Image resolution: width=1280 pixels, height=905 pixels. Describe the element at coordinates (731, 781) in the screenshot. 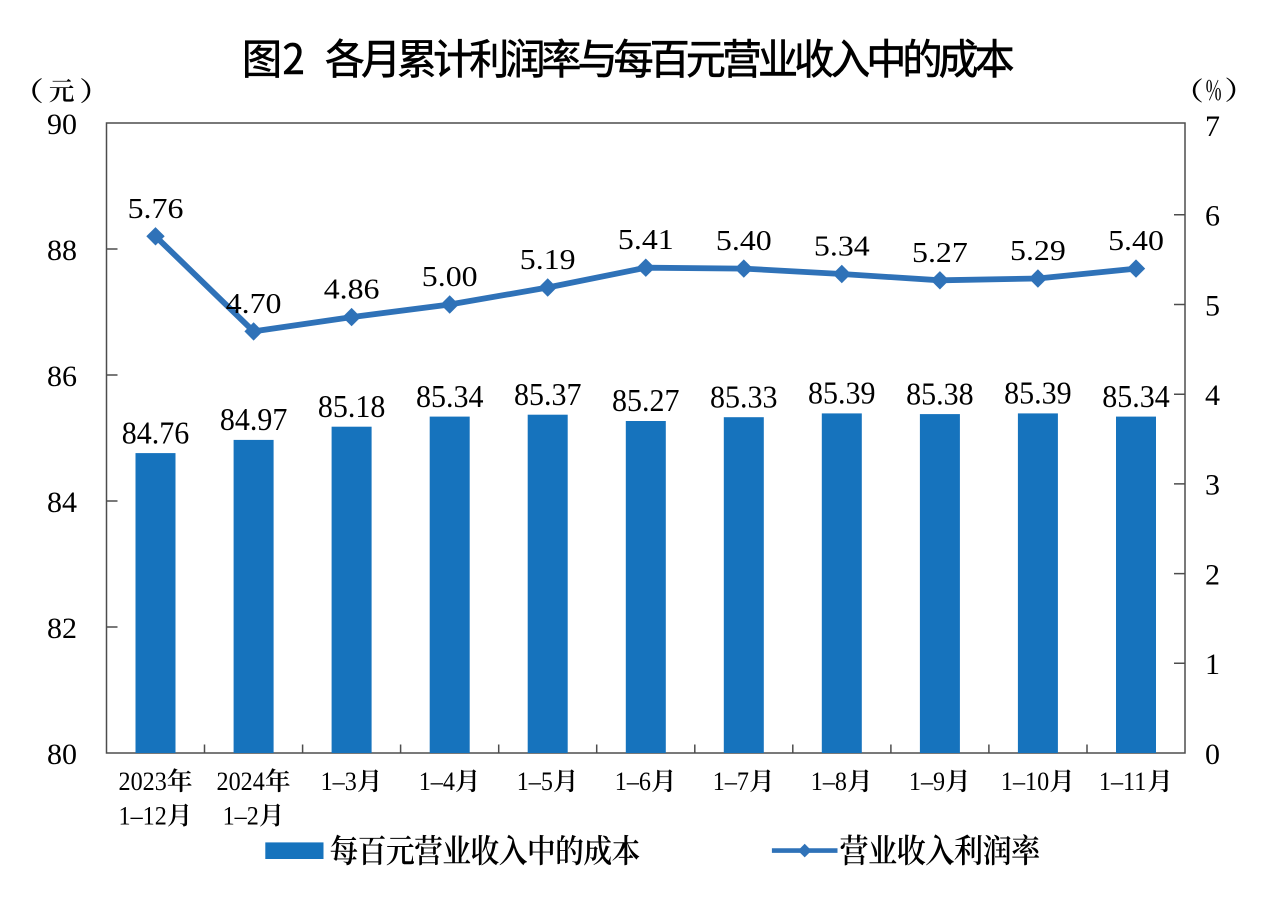

I see `svg-text: 1–7` at that location.